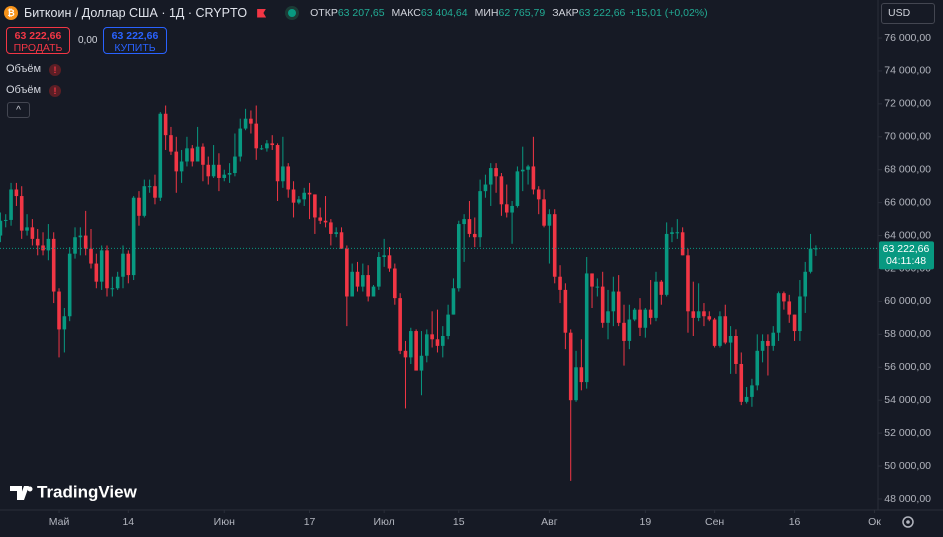 This screenshot has height=537, width=943. I want to click on x-tick-label: 15, so click(459, 522).